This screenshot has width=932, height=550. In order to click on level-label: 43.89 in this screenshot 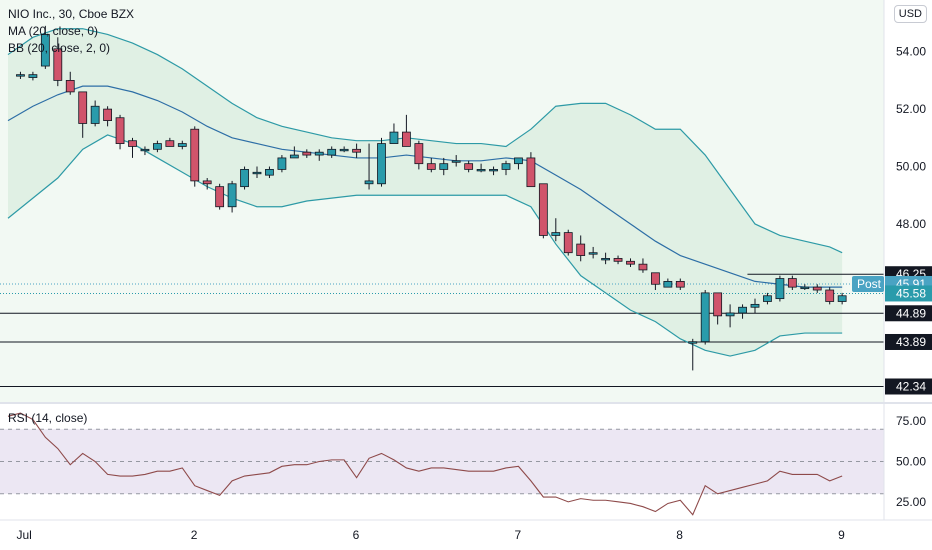, I will do `click(911, 342)`.